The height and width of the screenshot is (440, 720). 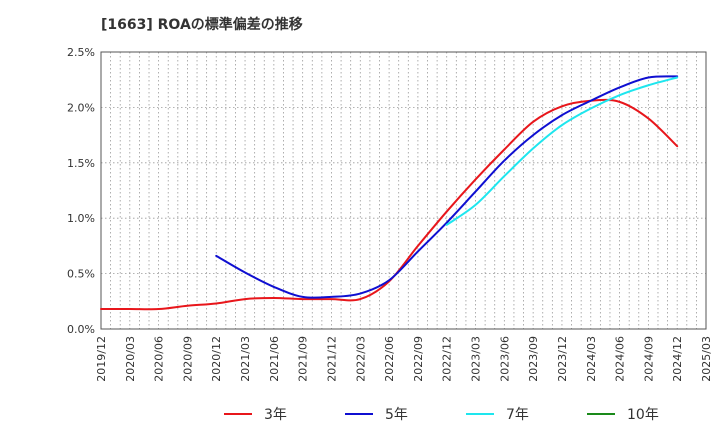 What do you see at coordinates (81, 218) in the screenshot?
I see `y-tick-label: 1.0%` at bounding box center [81, 218].